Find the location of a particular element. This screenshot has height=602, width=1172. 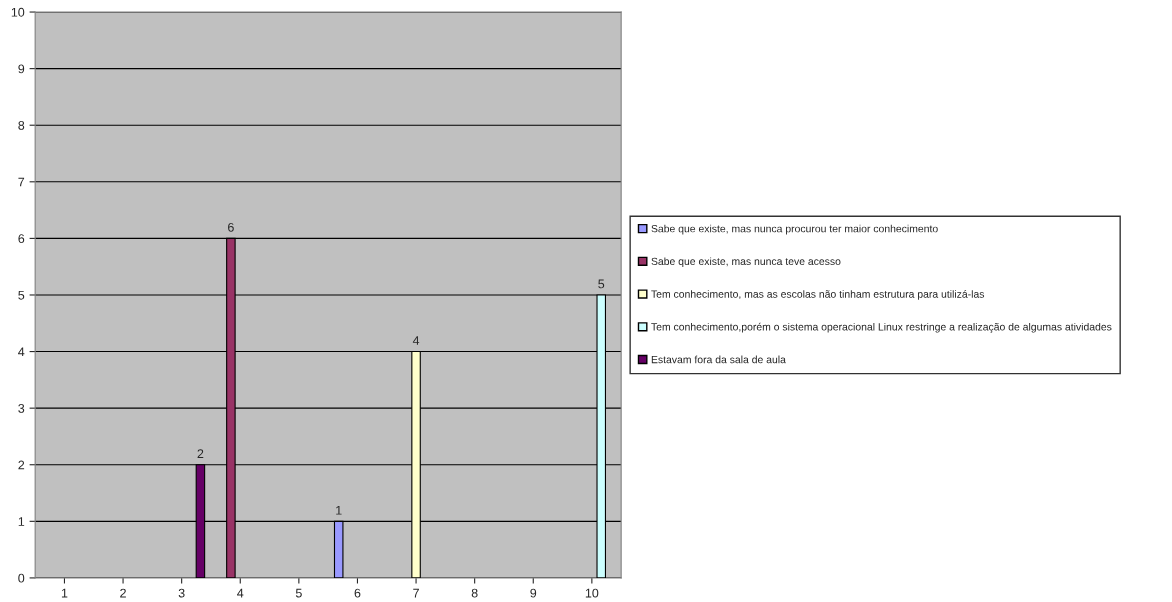

x-tick-label: 2 is located at coordinates (123, 593).